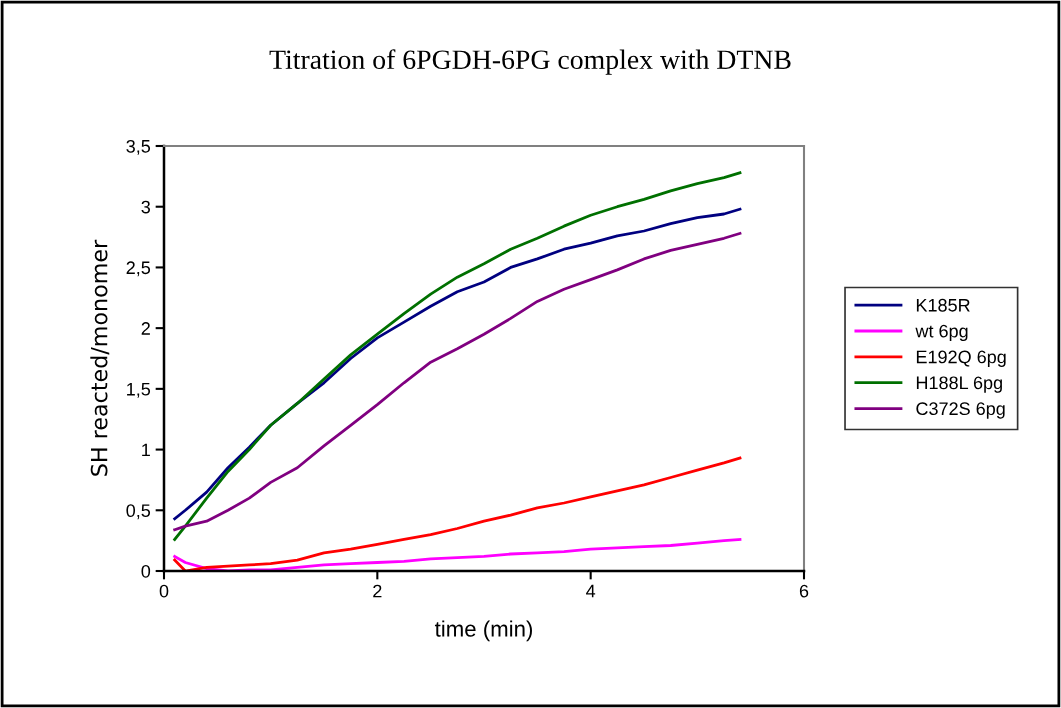  I want to click on y-tick-label: 0,5, so click(138, 512).